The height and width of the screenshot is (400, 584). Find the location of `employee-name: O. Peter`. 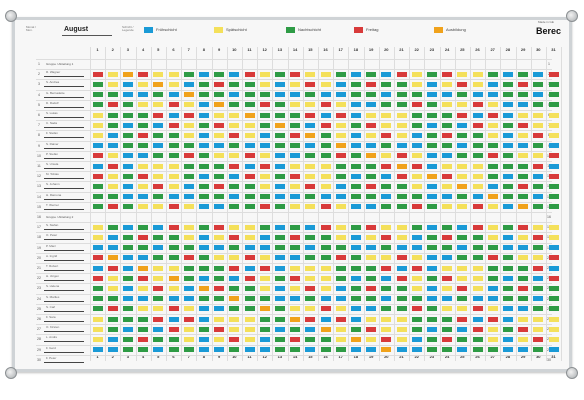

employee-name: O. Peter is located at coordinates (52, 235).